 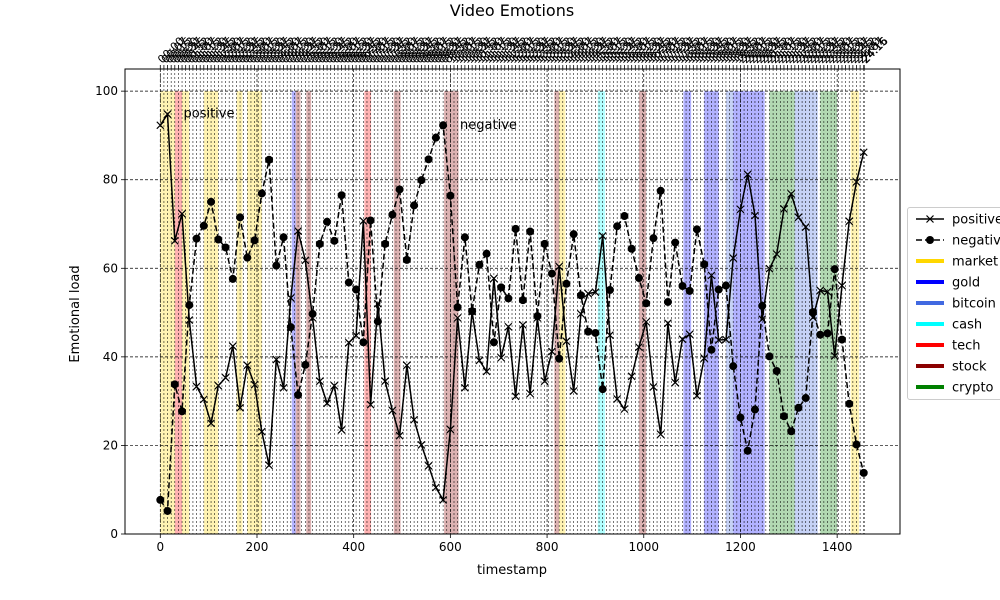 I want to click on highlight-span-crypto, so click(x=786, y=313).